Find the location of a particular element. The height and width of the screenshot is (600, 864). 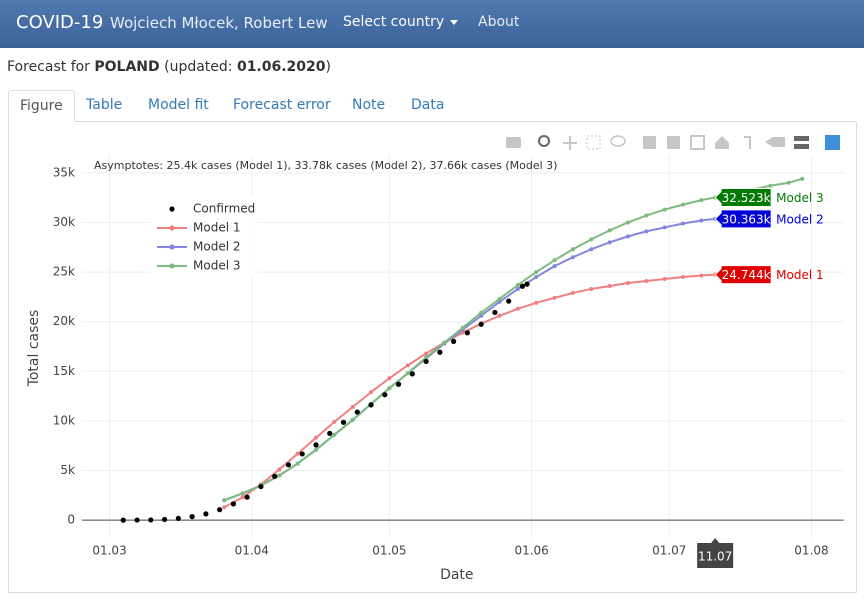

about-link: About is located at coordinates (499, 22).